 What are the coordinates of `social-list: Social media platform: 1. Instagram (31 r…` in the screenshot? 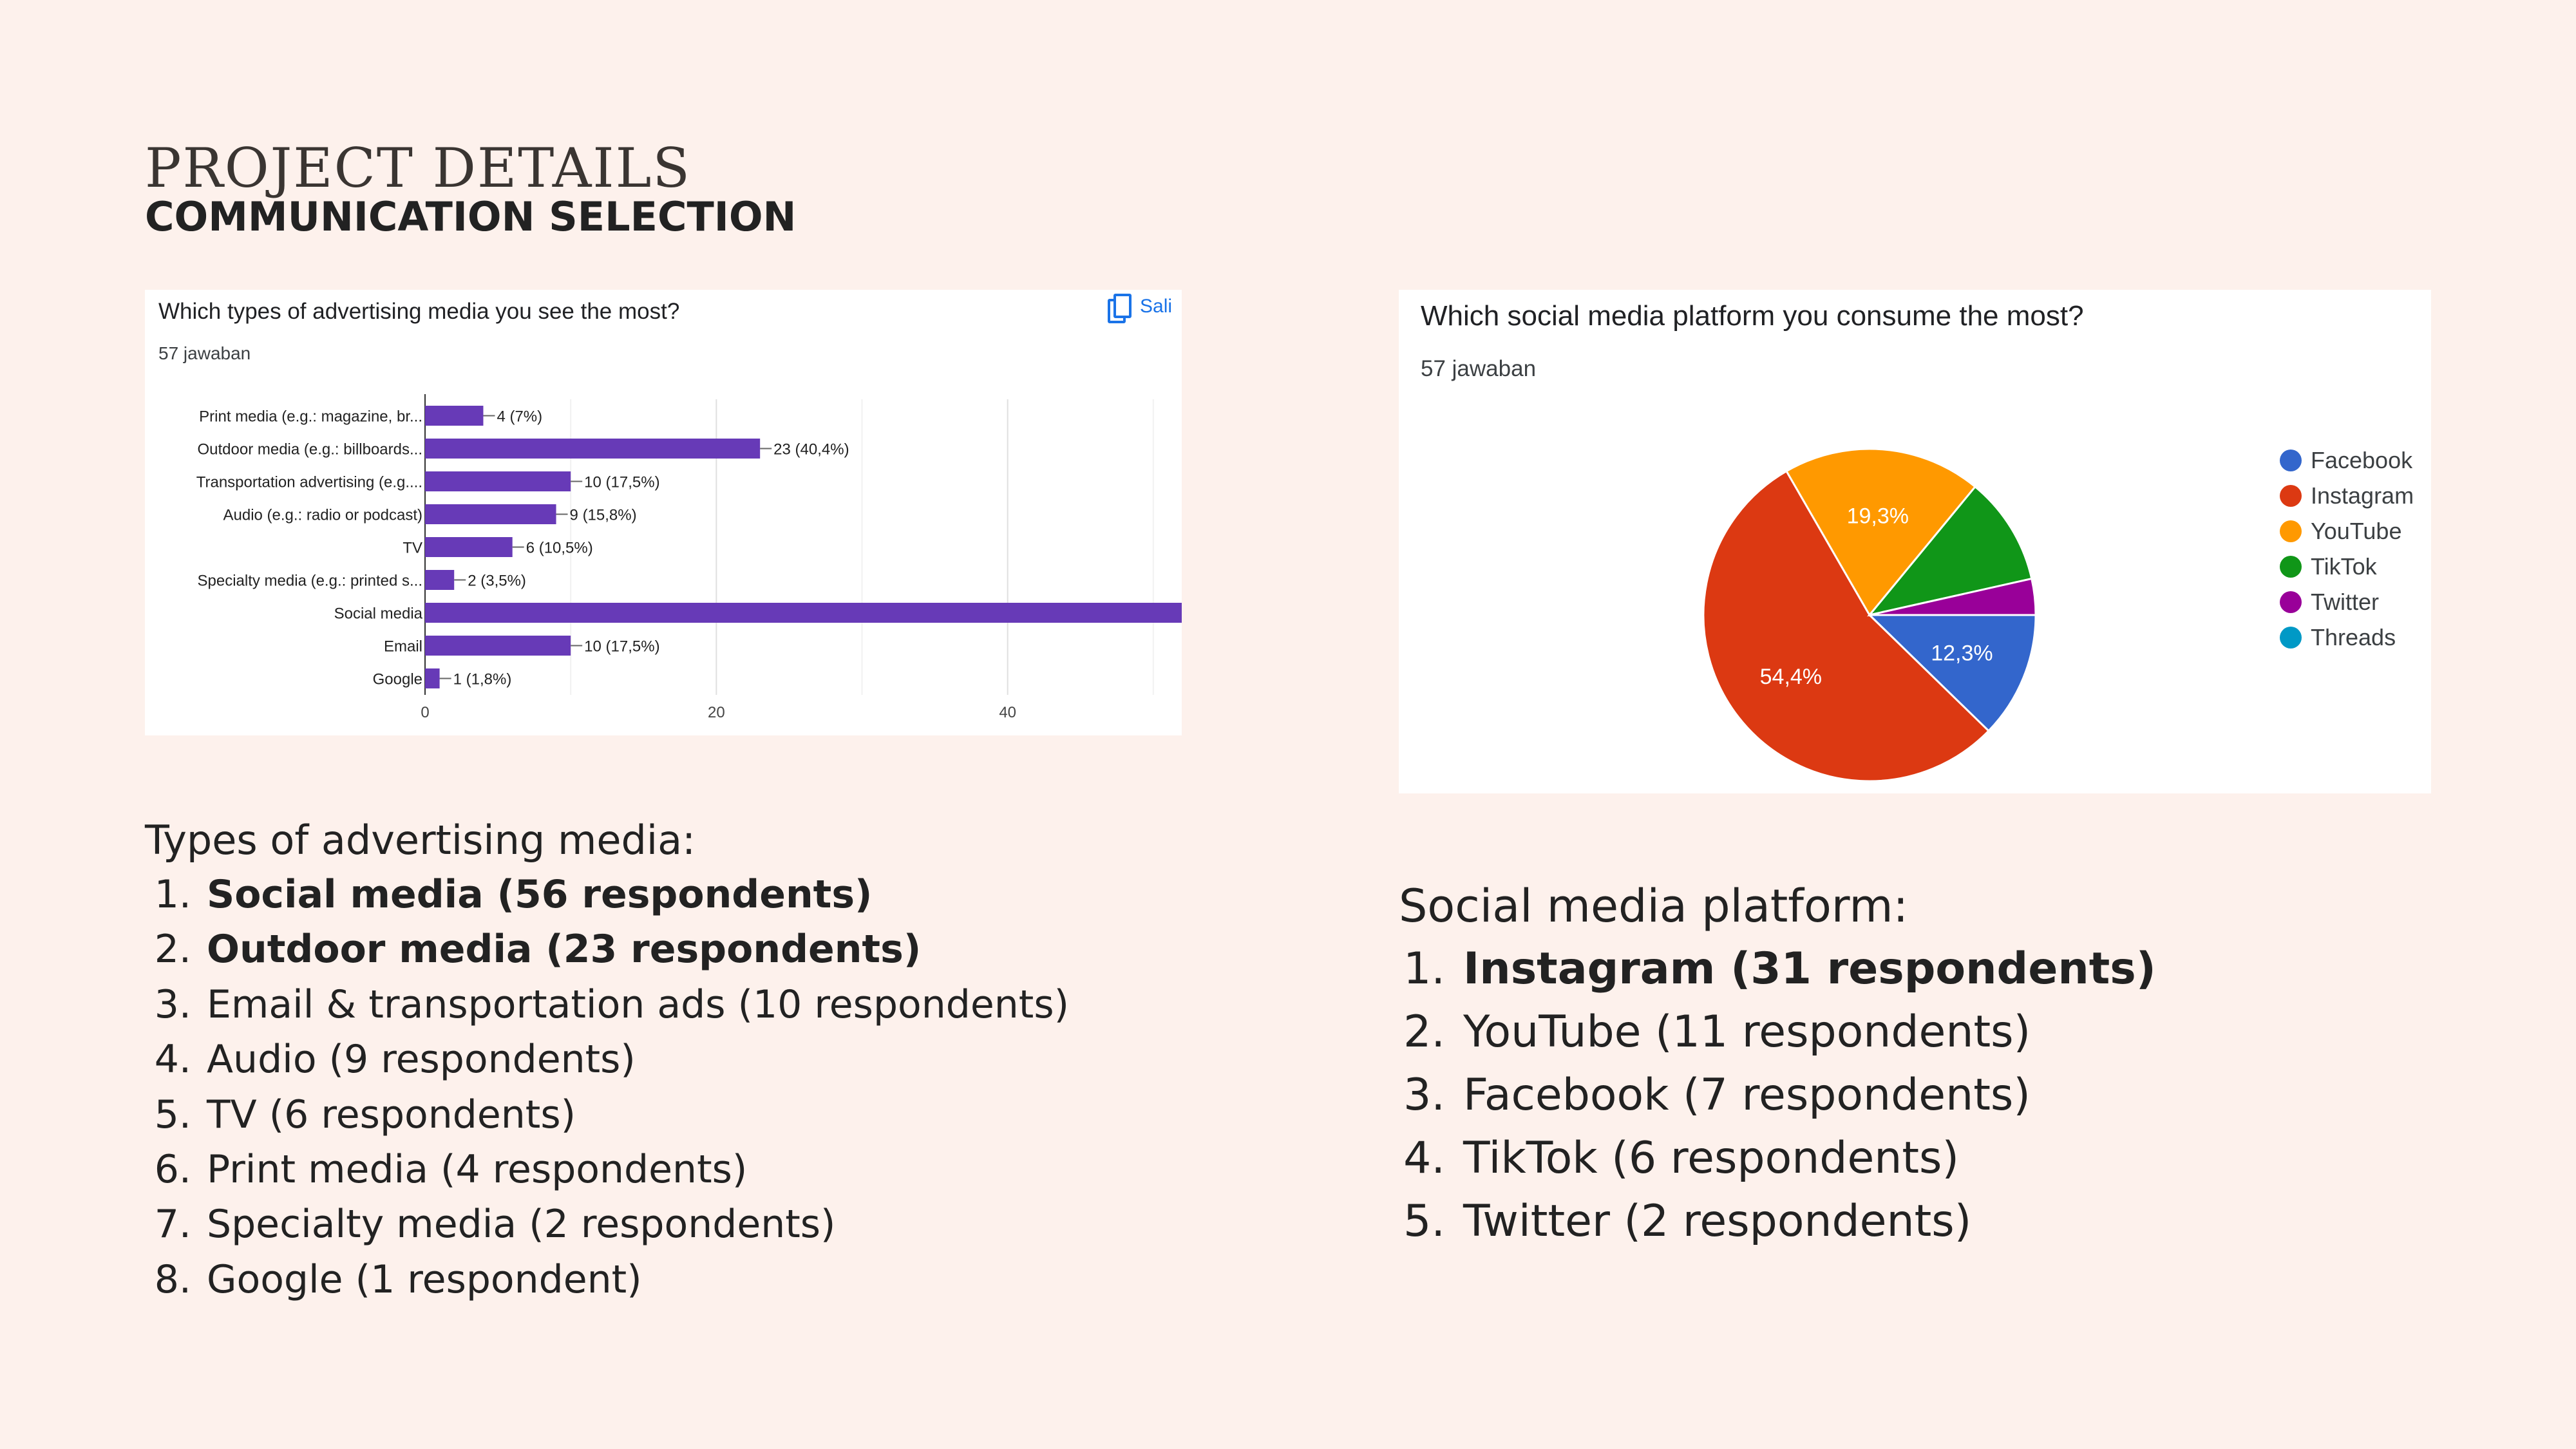 It's located at (1777, 1064).